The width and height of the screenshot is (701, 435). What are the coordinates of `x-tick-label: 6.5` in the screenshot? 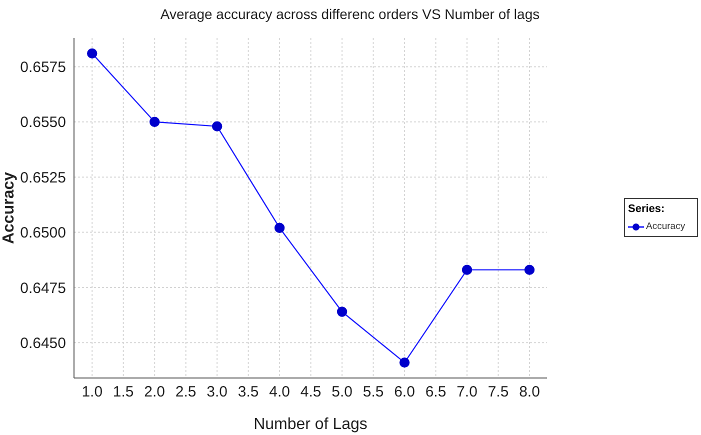 It's located at (435, 392).